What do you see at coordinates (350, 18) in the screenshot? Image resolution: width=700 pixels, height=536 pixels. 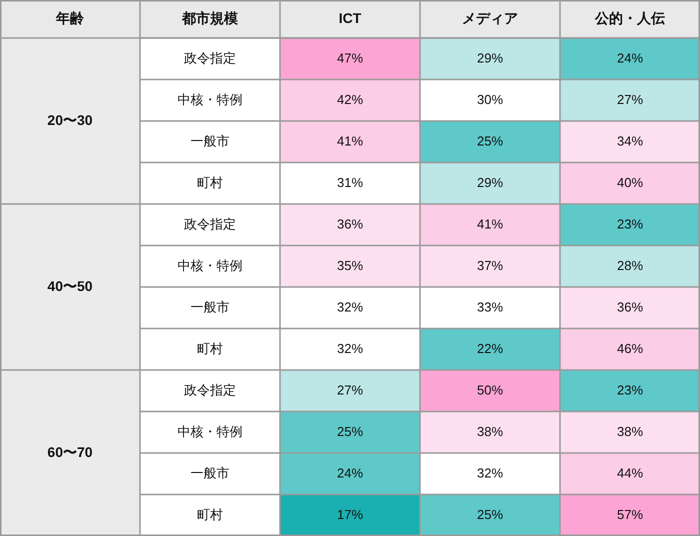 I see `x-tick-label: ICT` at bounding box center [350, 18].